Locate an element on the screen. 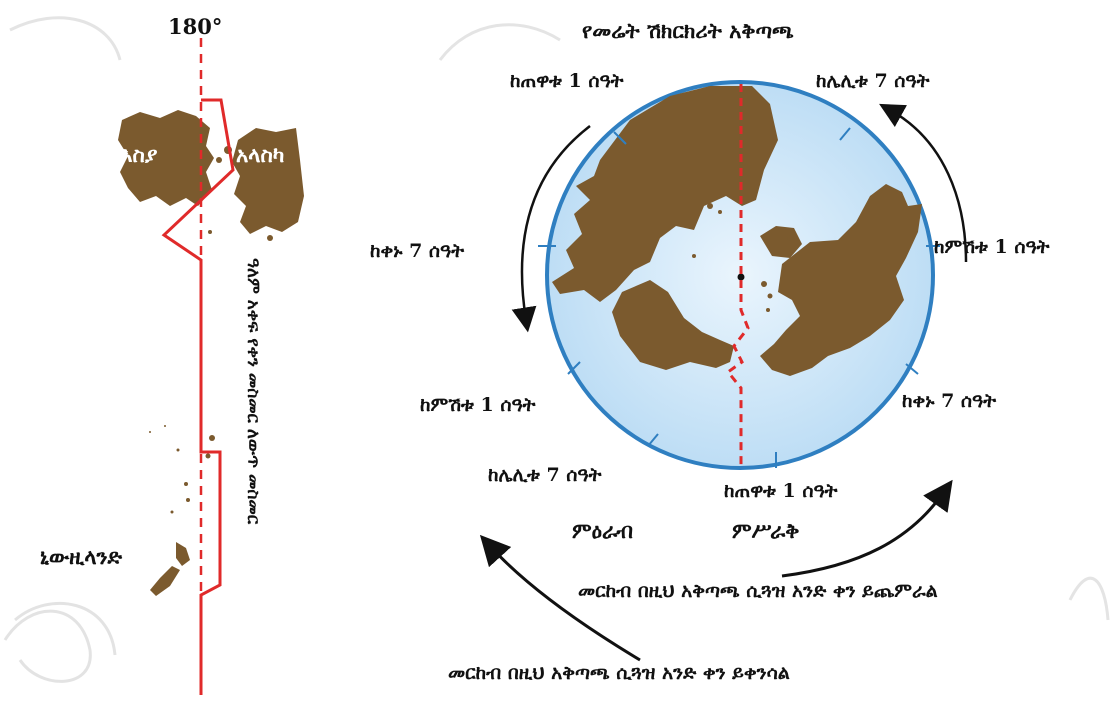 This screenshot has height=701, width=1112. rotation-arrows is located at coordinates (739, 218).